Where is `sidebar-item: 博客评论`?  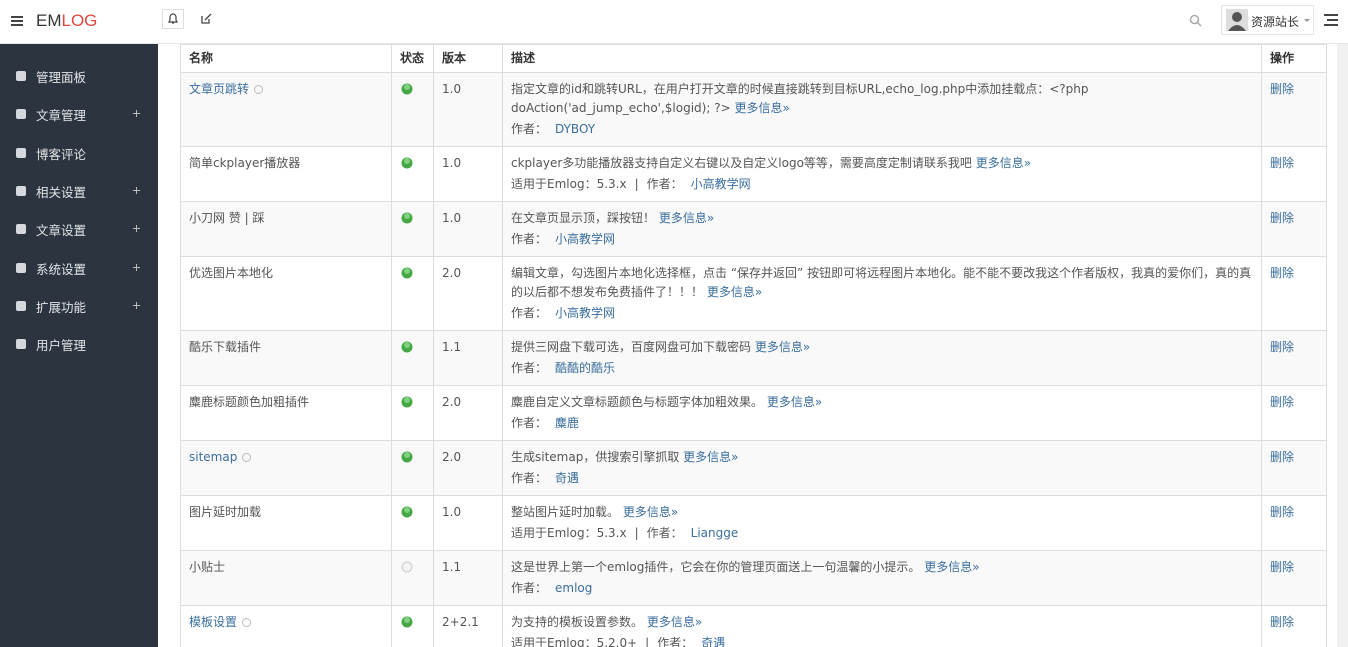
sidebar-item: 博客评论 is located at coordinates (79, 152).